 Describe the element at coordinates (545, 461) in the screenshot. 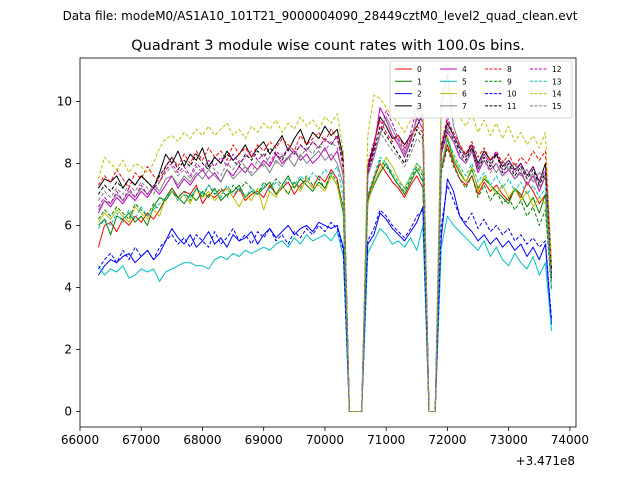

I see `x-offset-label: +3.471e8` at that location.